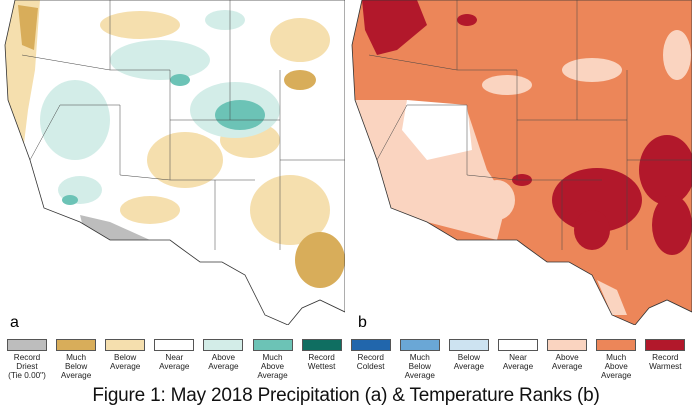 Image resolution: width=692 pixels, height=411 pixels. I want to click on legend-key-precip-3: Near Average, so click(174, 355).